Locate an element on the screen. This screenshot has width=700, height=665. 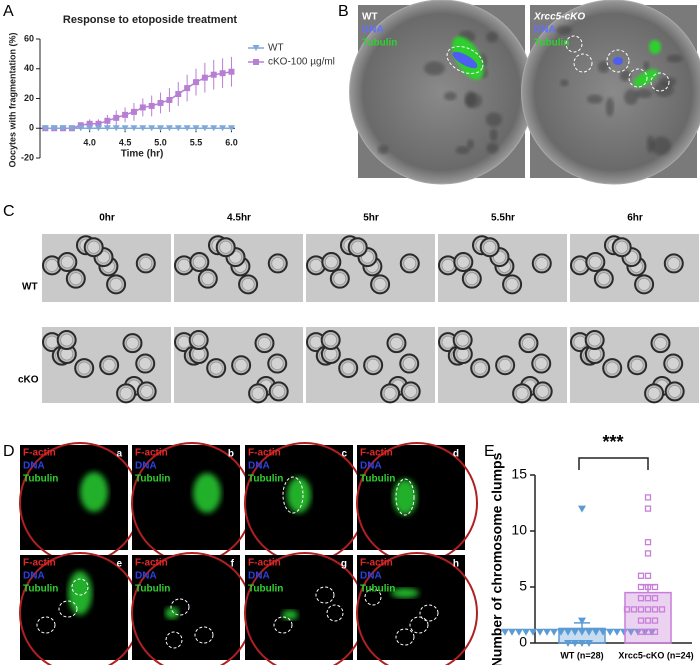
panel-label: C is located at coordinates (9, 211).